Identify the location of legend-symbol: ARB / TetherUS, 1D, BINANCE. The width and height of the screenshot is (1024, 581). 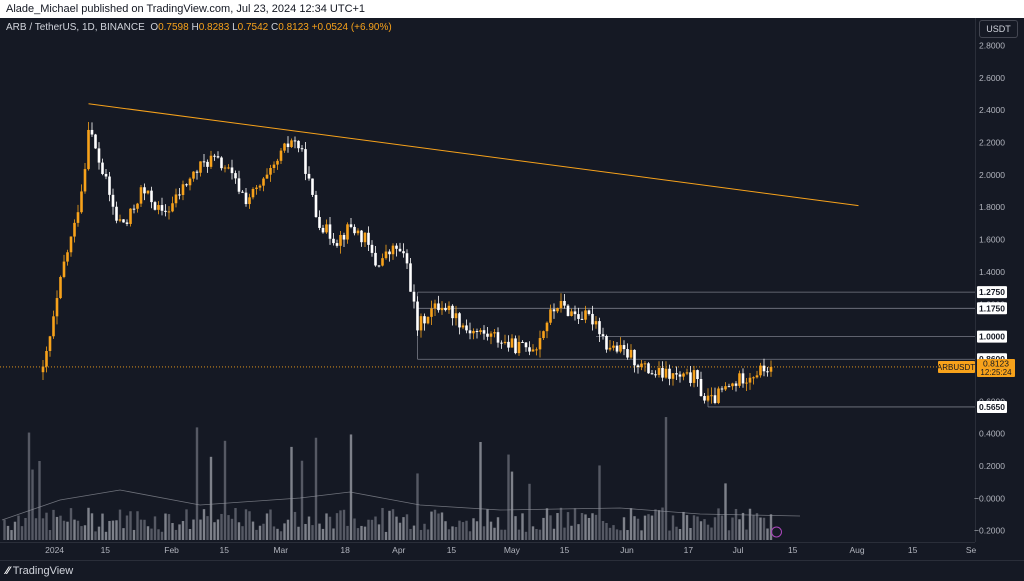
(75, 27).